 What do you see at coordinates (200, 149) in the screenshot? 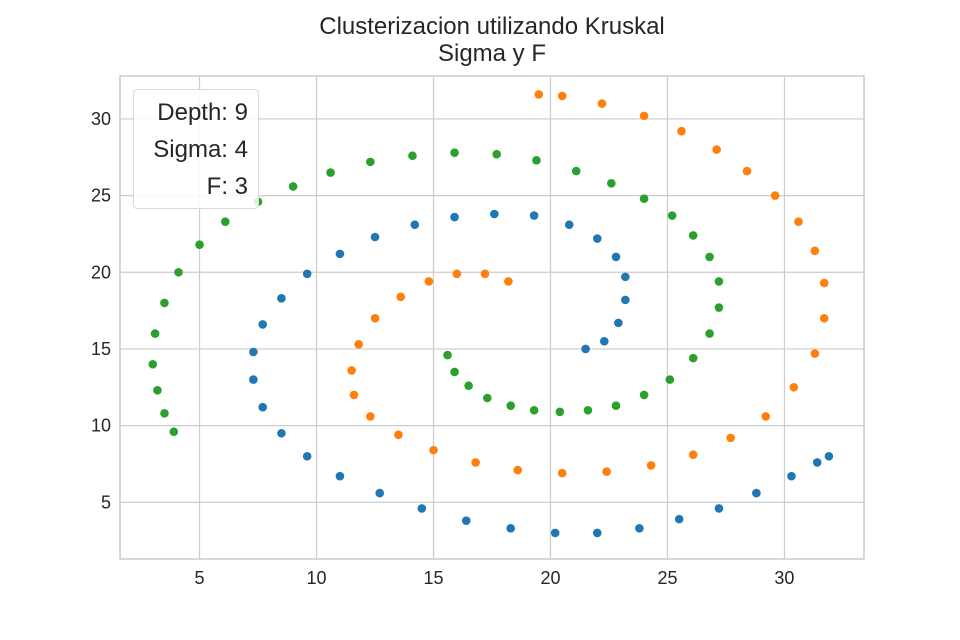
I see `legend-sigma: Sigma: 4` at bounding box center [200, 149].